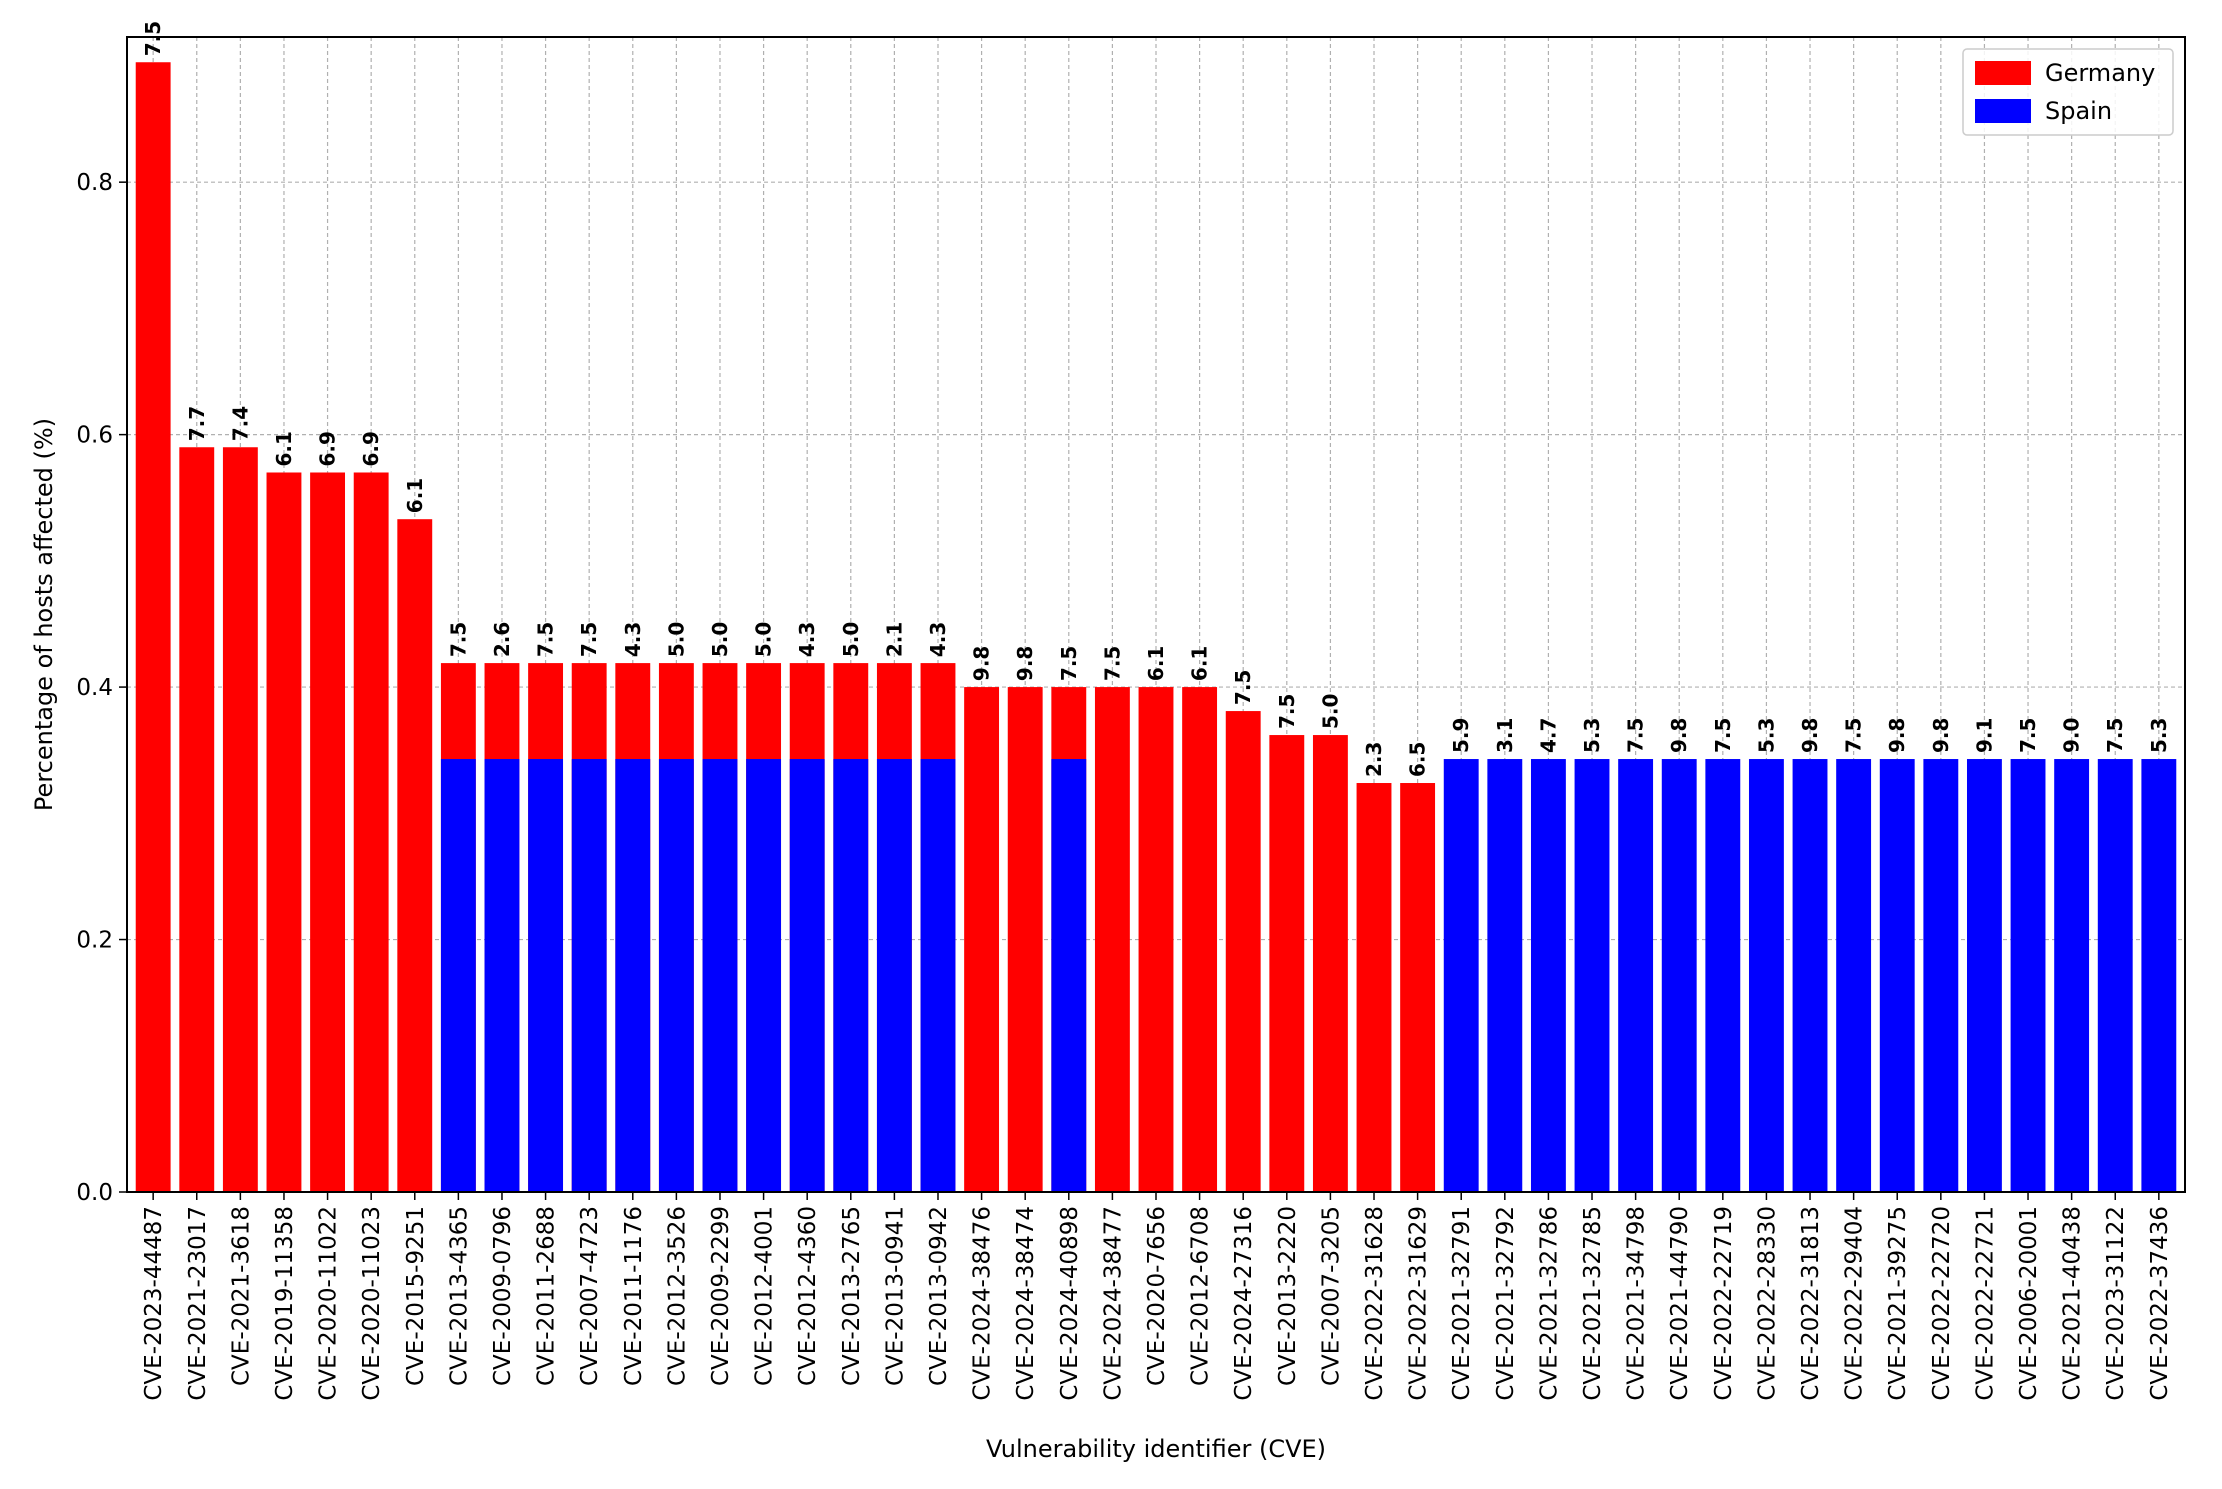  Describe the element at coordinates (2160, 1303) in the screenshot. I see `x-tick-label: CVE-2022-37436` at that location.